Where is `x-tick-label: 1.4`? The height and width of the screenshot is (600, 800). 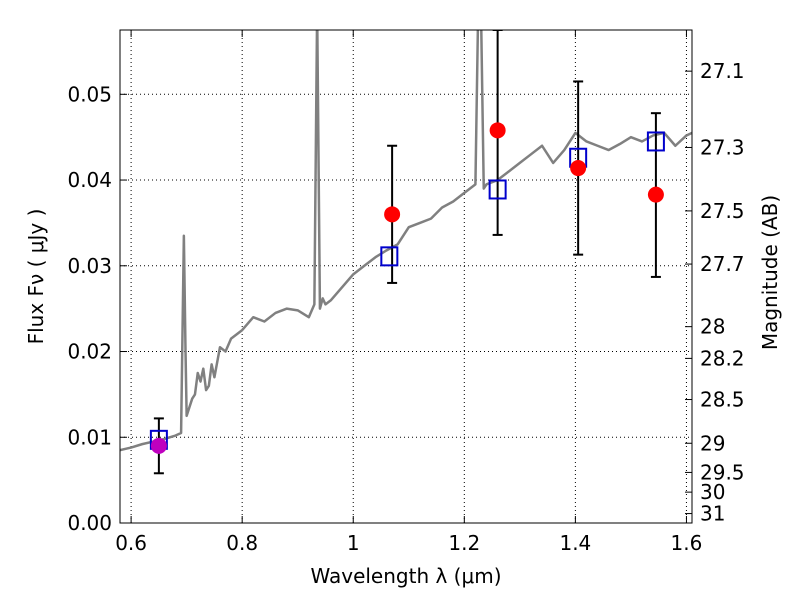 x-tick-label: 1.4 is located at coordinates (575, 543).